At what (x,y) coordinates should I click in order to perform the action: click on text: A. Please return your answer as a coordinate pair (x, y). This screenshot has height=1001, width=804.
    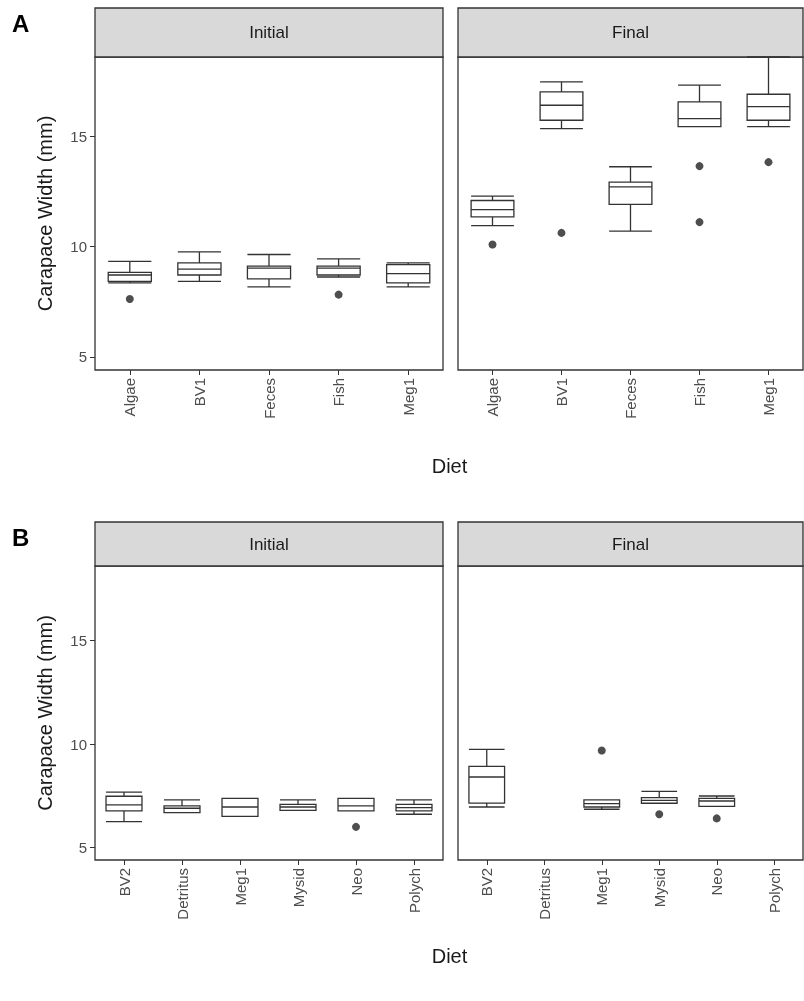
    Looking at the image, I should click on (21, 24).